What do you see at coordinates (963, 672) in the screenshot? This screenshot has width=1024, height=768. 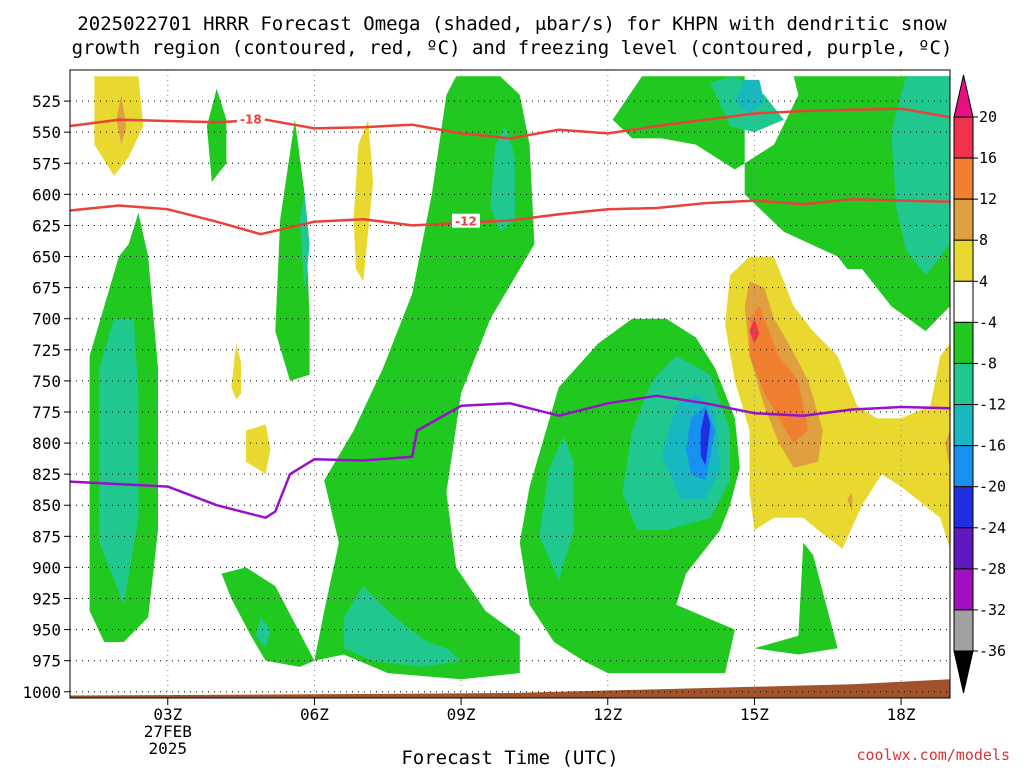 I see `colorbar-bottom-arrow` at bounding box center [963, 672].